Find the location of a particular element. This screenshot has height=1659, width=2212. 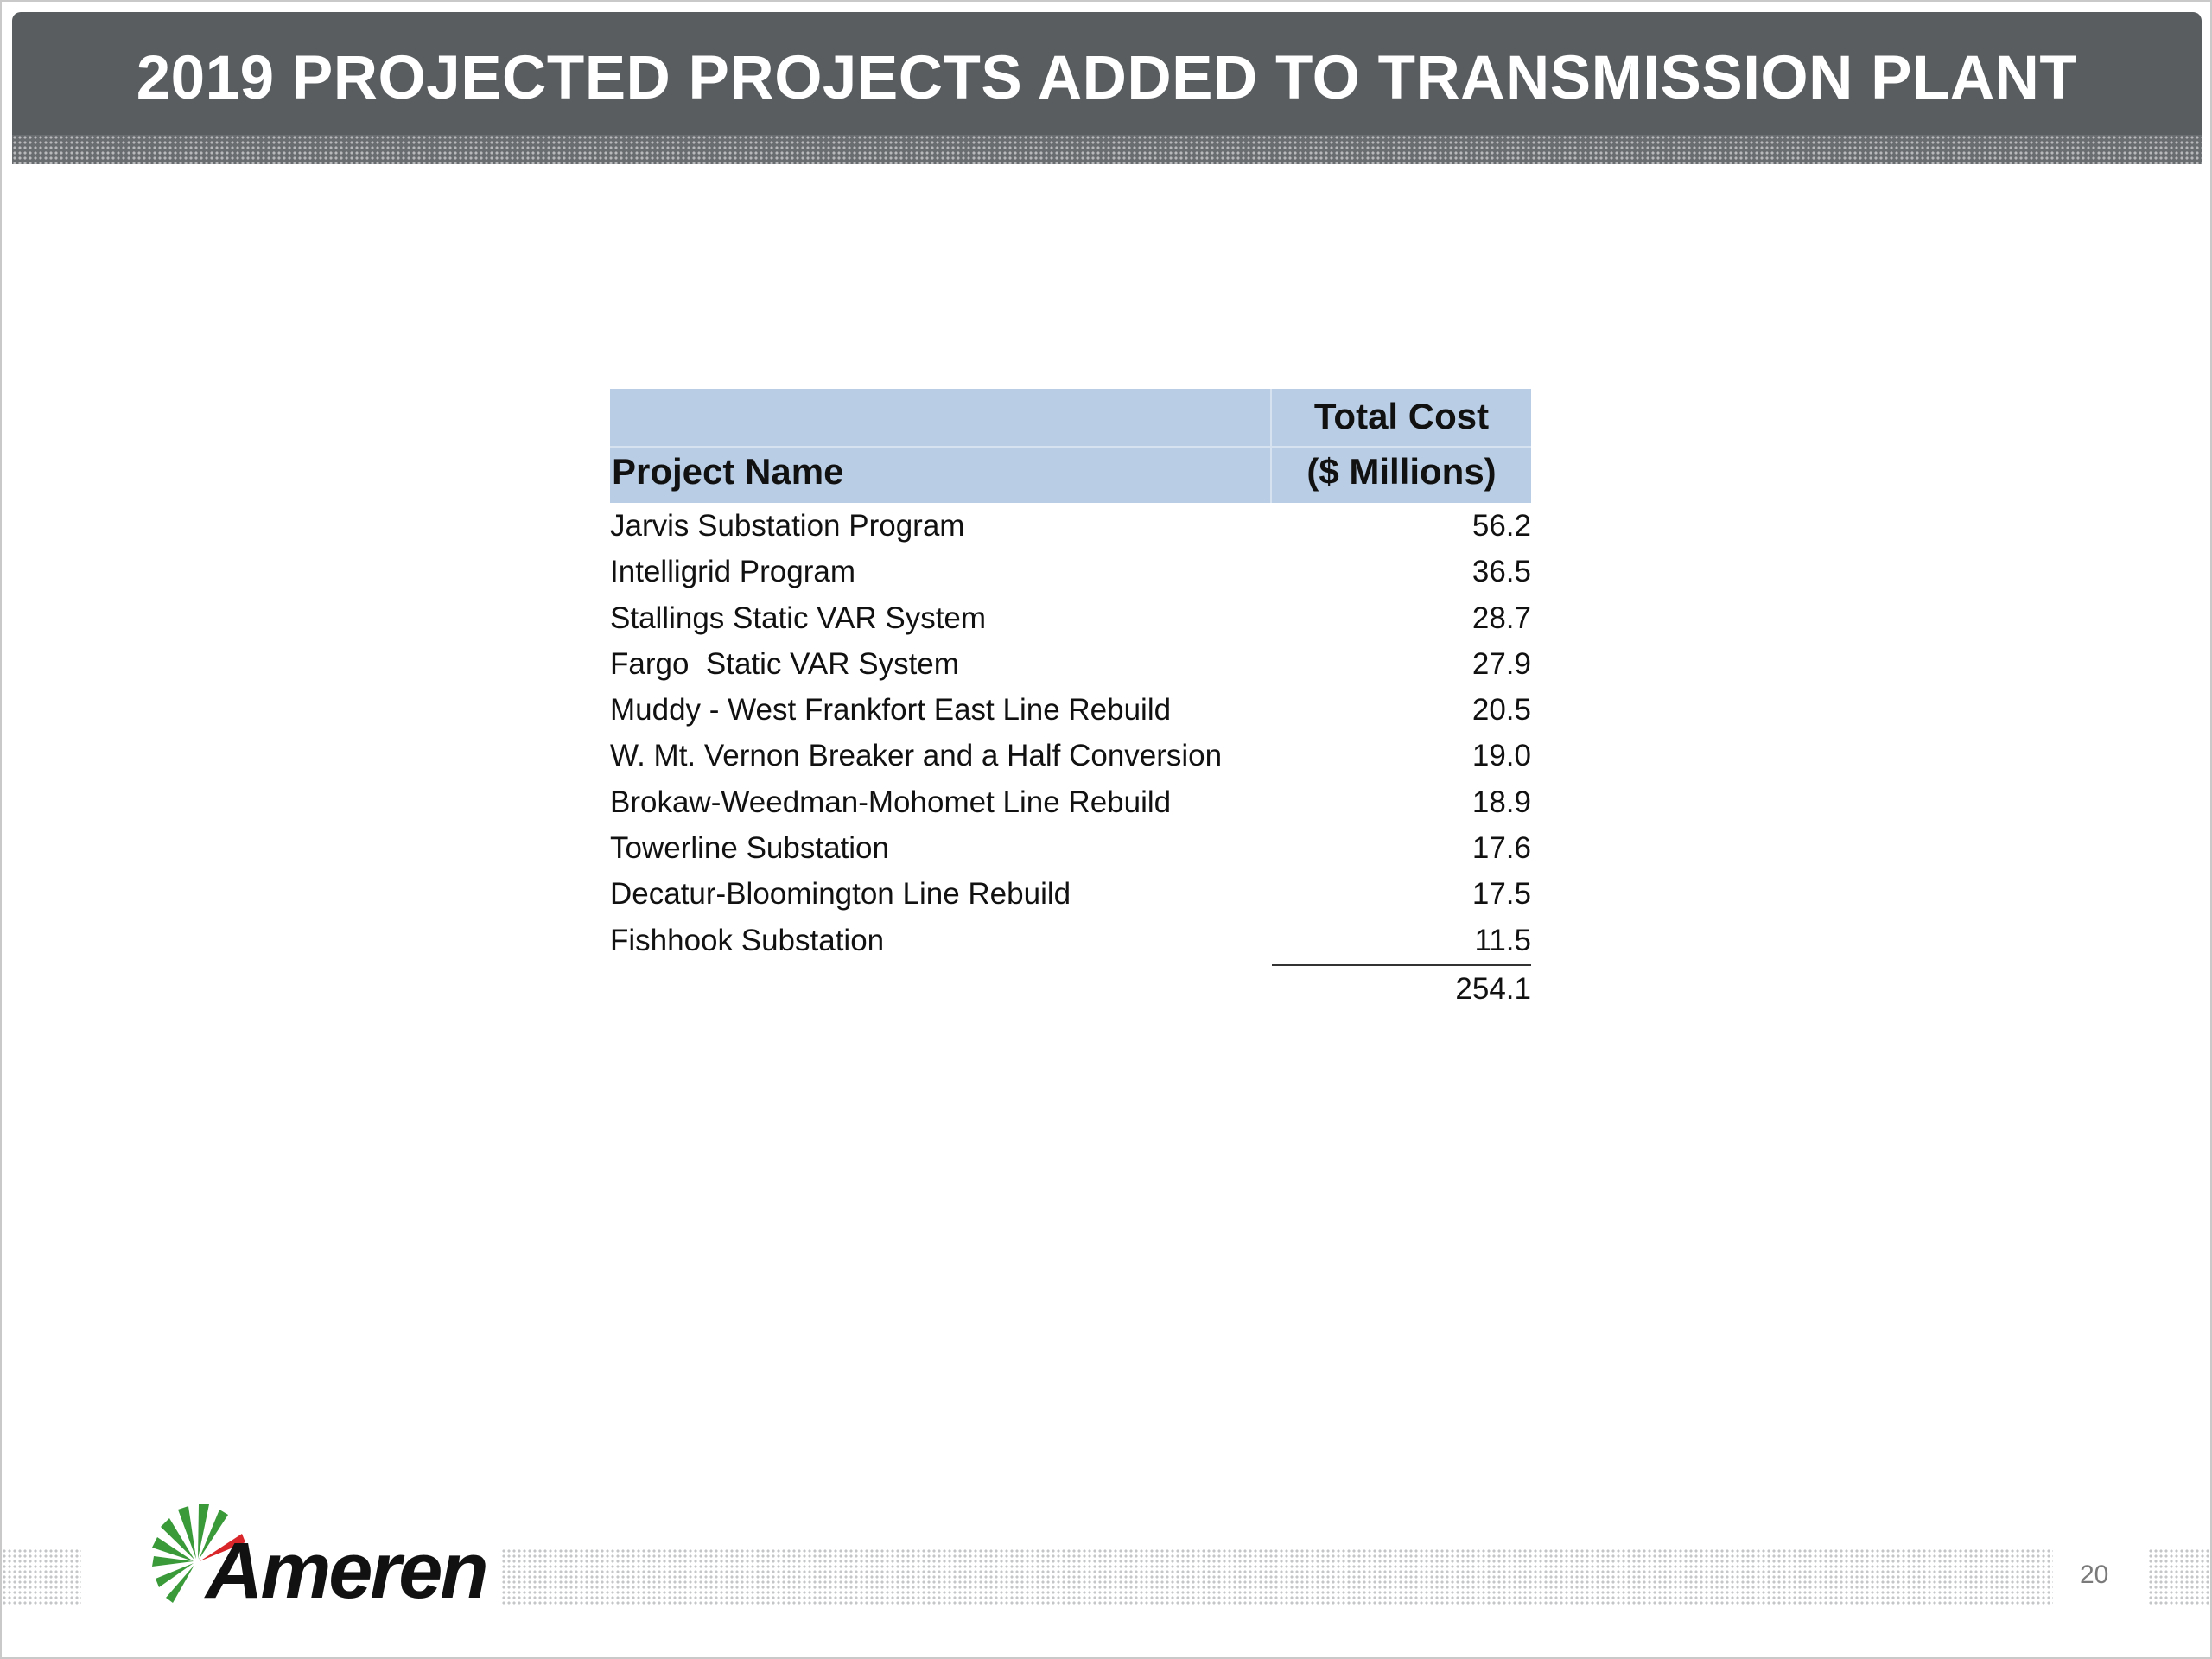

project-name-cell: Towerline Substation is located at coordinates (749, 848).